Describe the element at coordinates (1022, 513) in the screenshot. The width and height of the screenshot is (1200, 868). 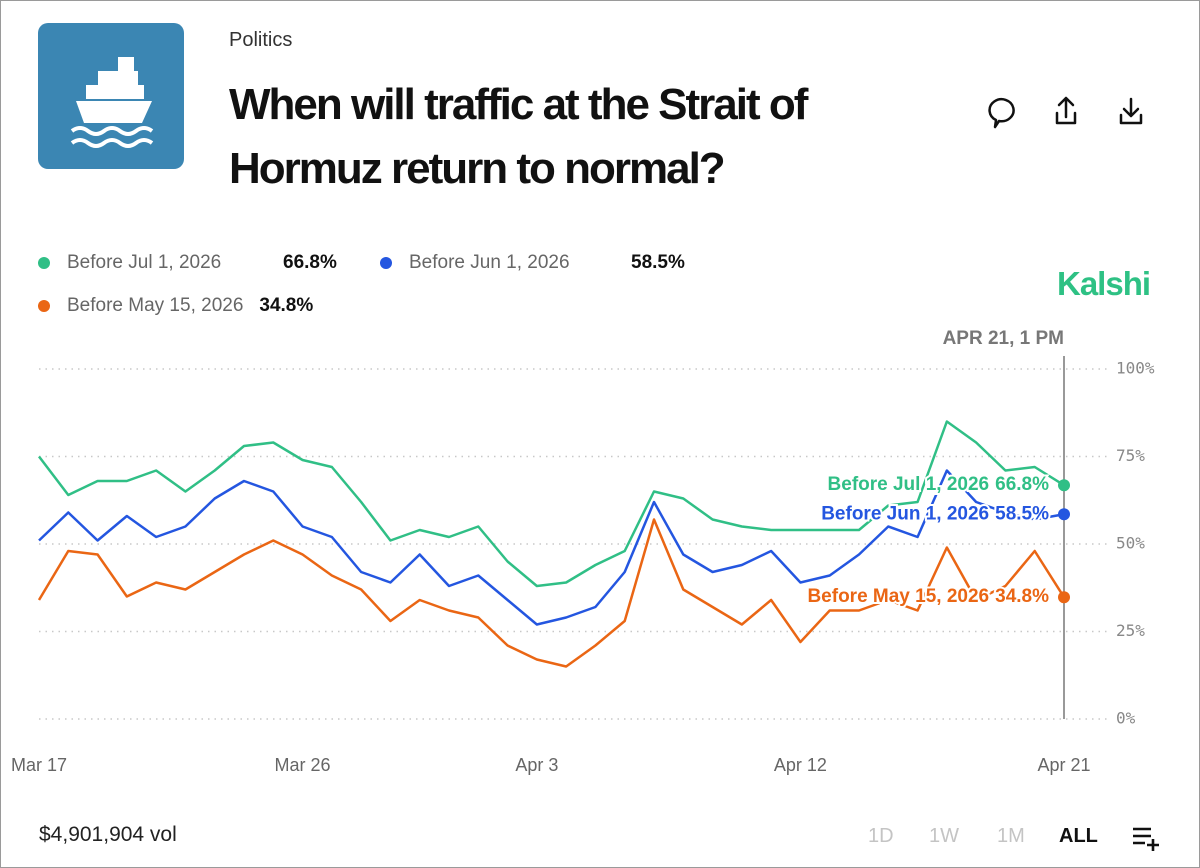
I see `end-label-value: 58.5%` at that location.